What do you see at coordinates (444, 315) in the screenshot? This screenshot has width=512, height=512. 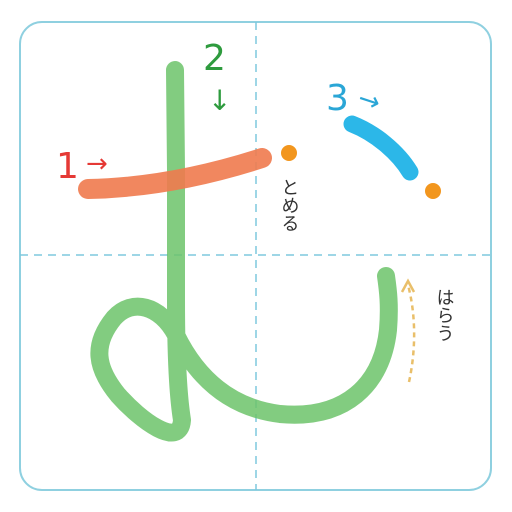 I see `sweep-note: はらう` at bounding box center [444, 315].